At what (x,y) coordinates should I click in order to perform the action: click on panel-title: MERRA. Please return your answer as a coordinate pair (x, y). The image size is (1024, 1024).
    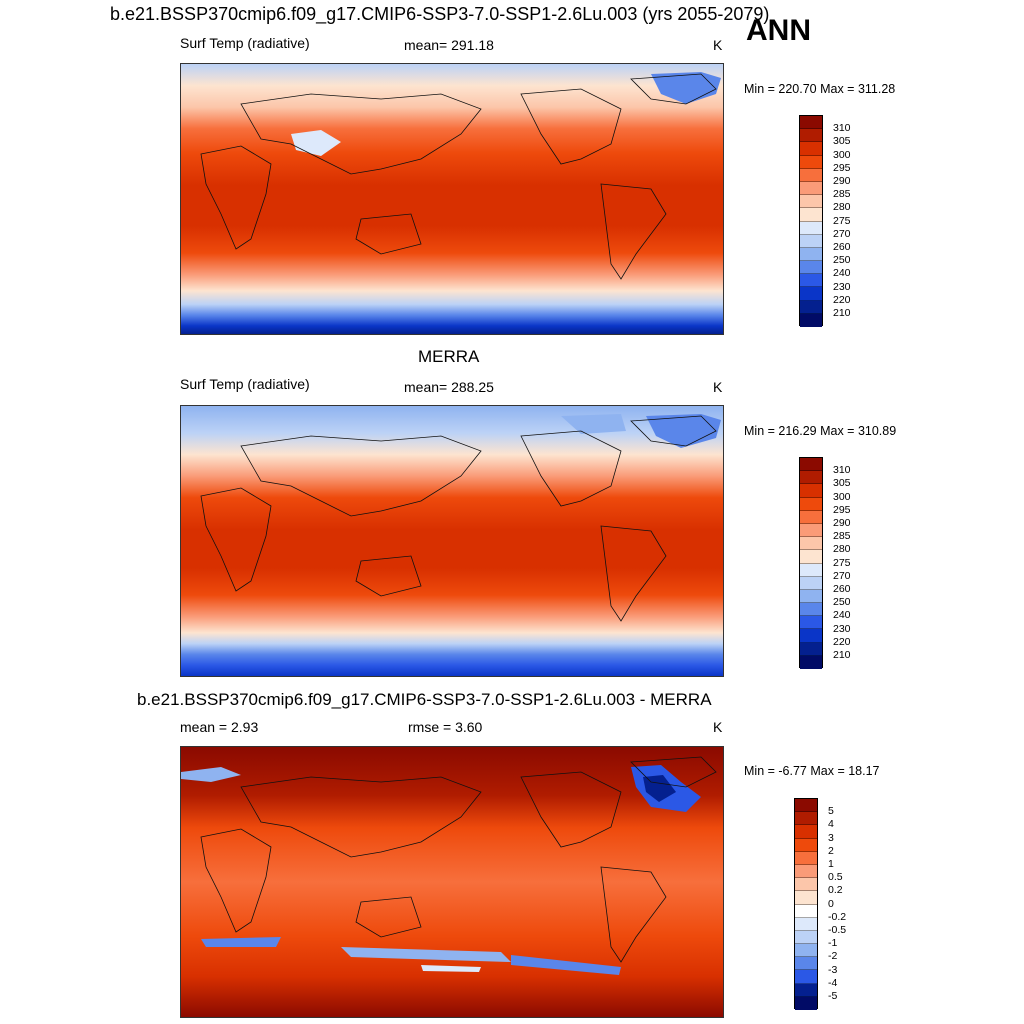
    Looking at the image, I should click on (449, 356).